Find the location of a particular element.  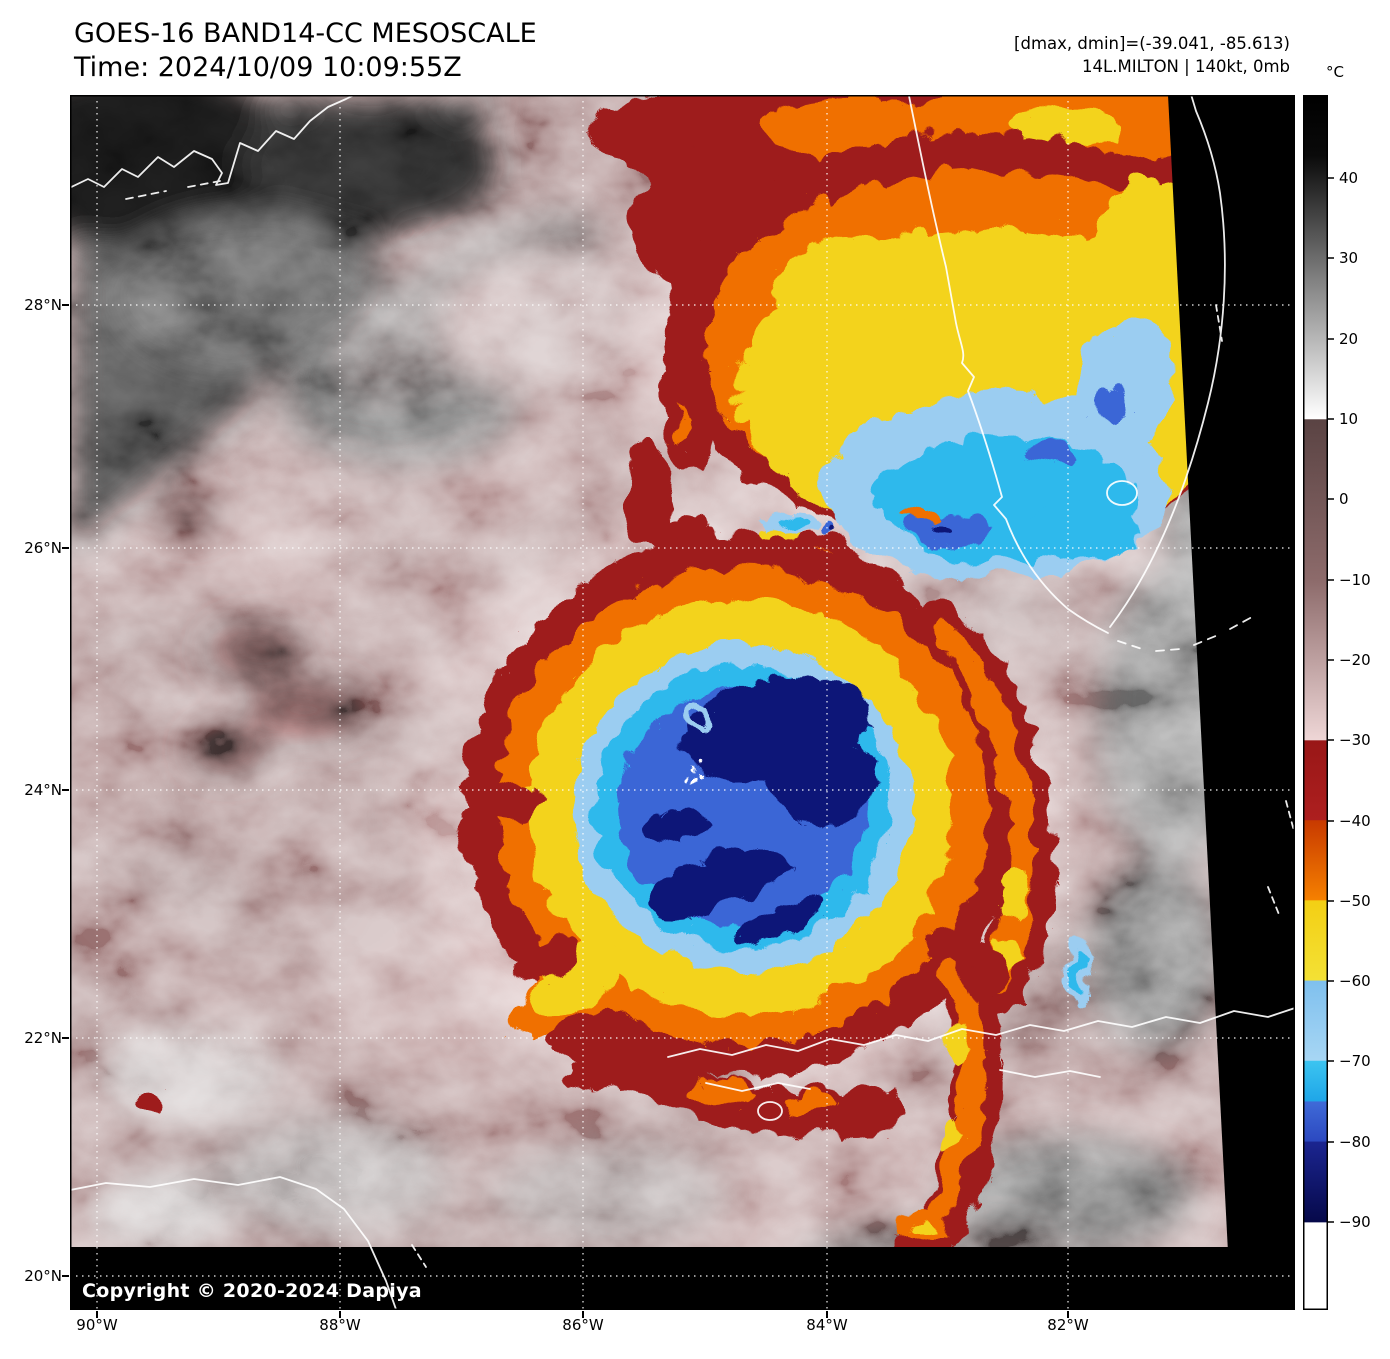

cozumel is located at coordinates (419, 1256).